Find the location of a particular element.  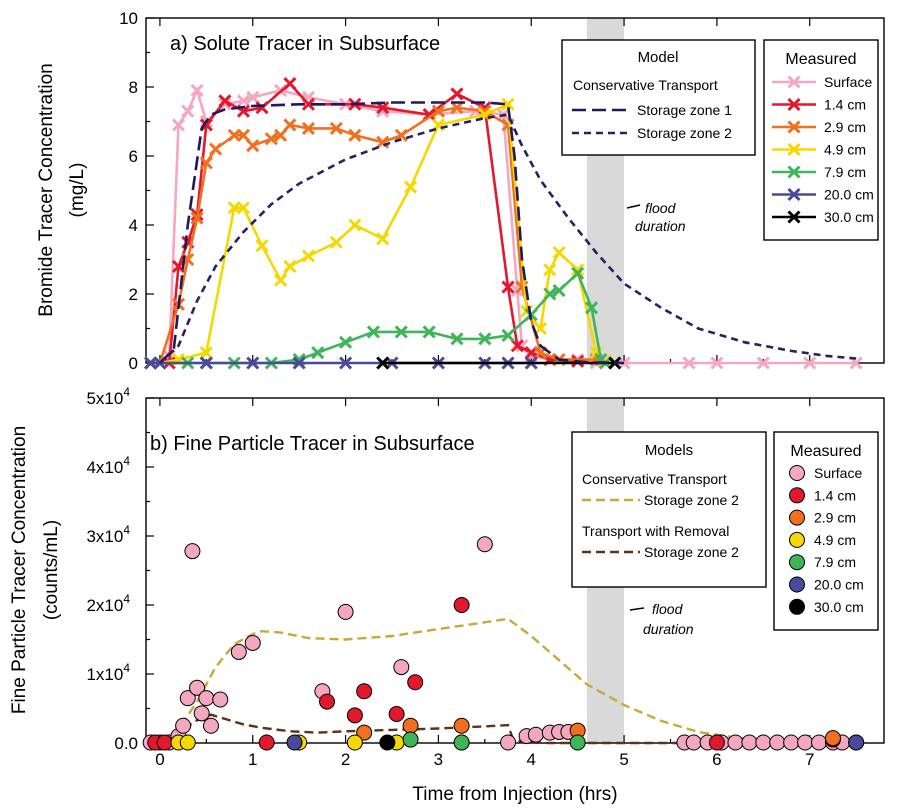

panel-a-title: a) Solute Tracer in Subsurface is located at coordinates (305, 44).